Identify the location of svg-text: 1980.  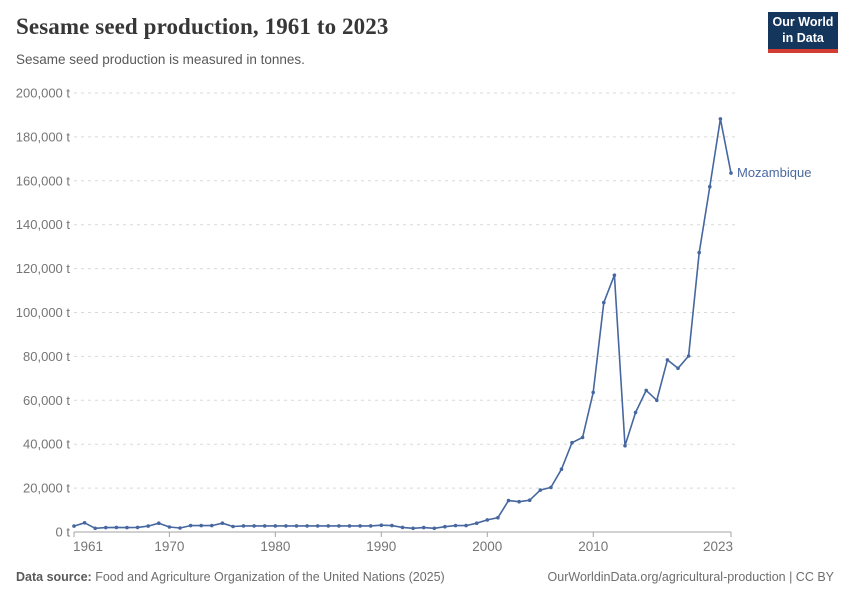
(275, 546).